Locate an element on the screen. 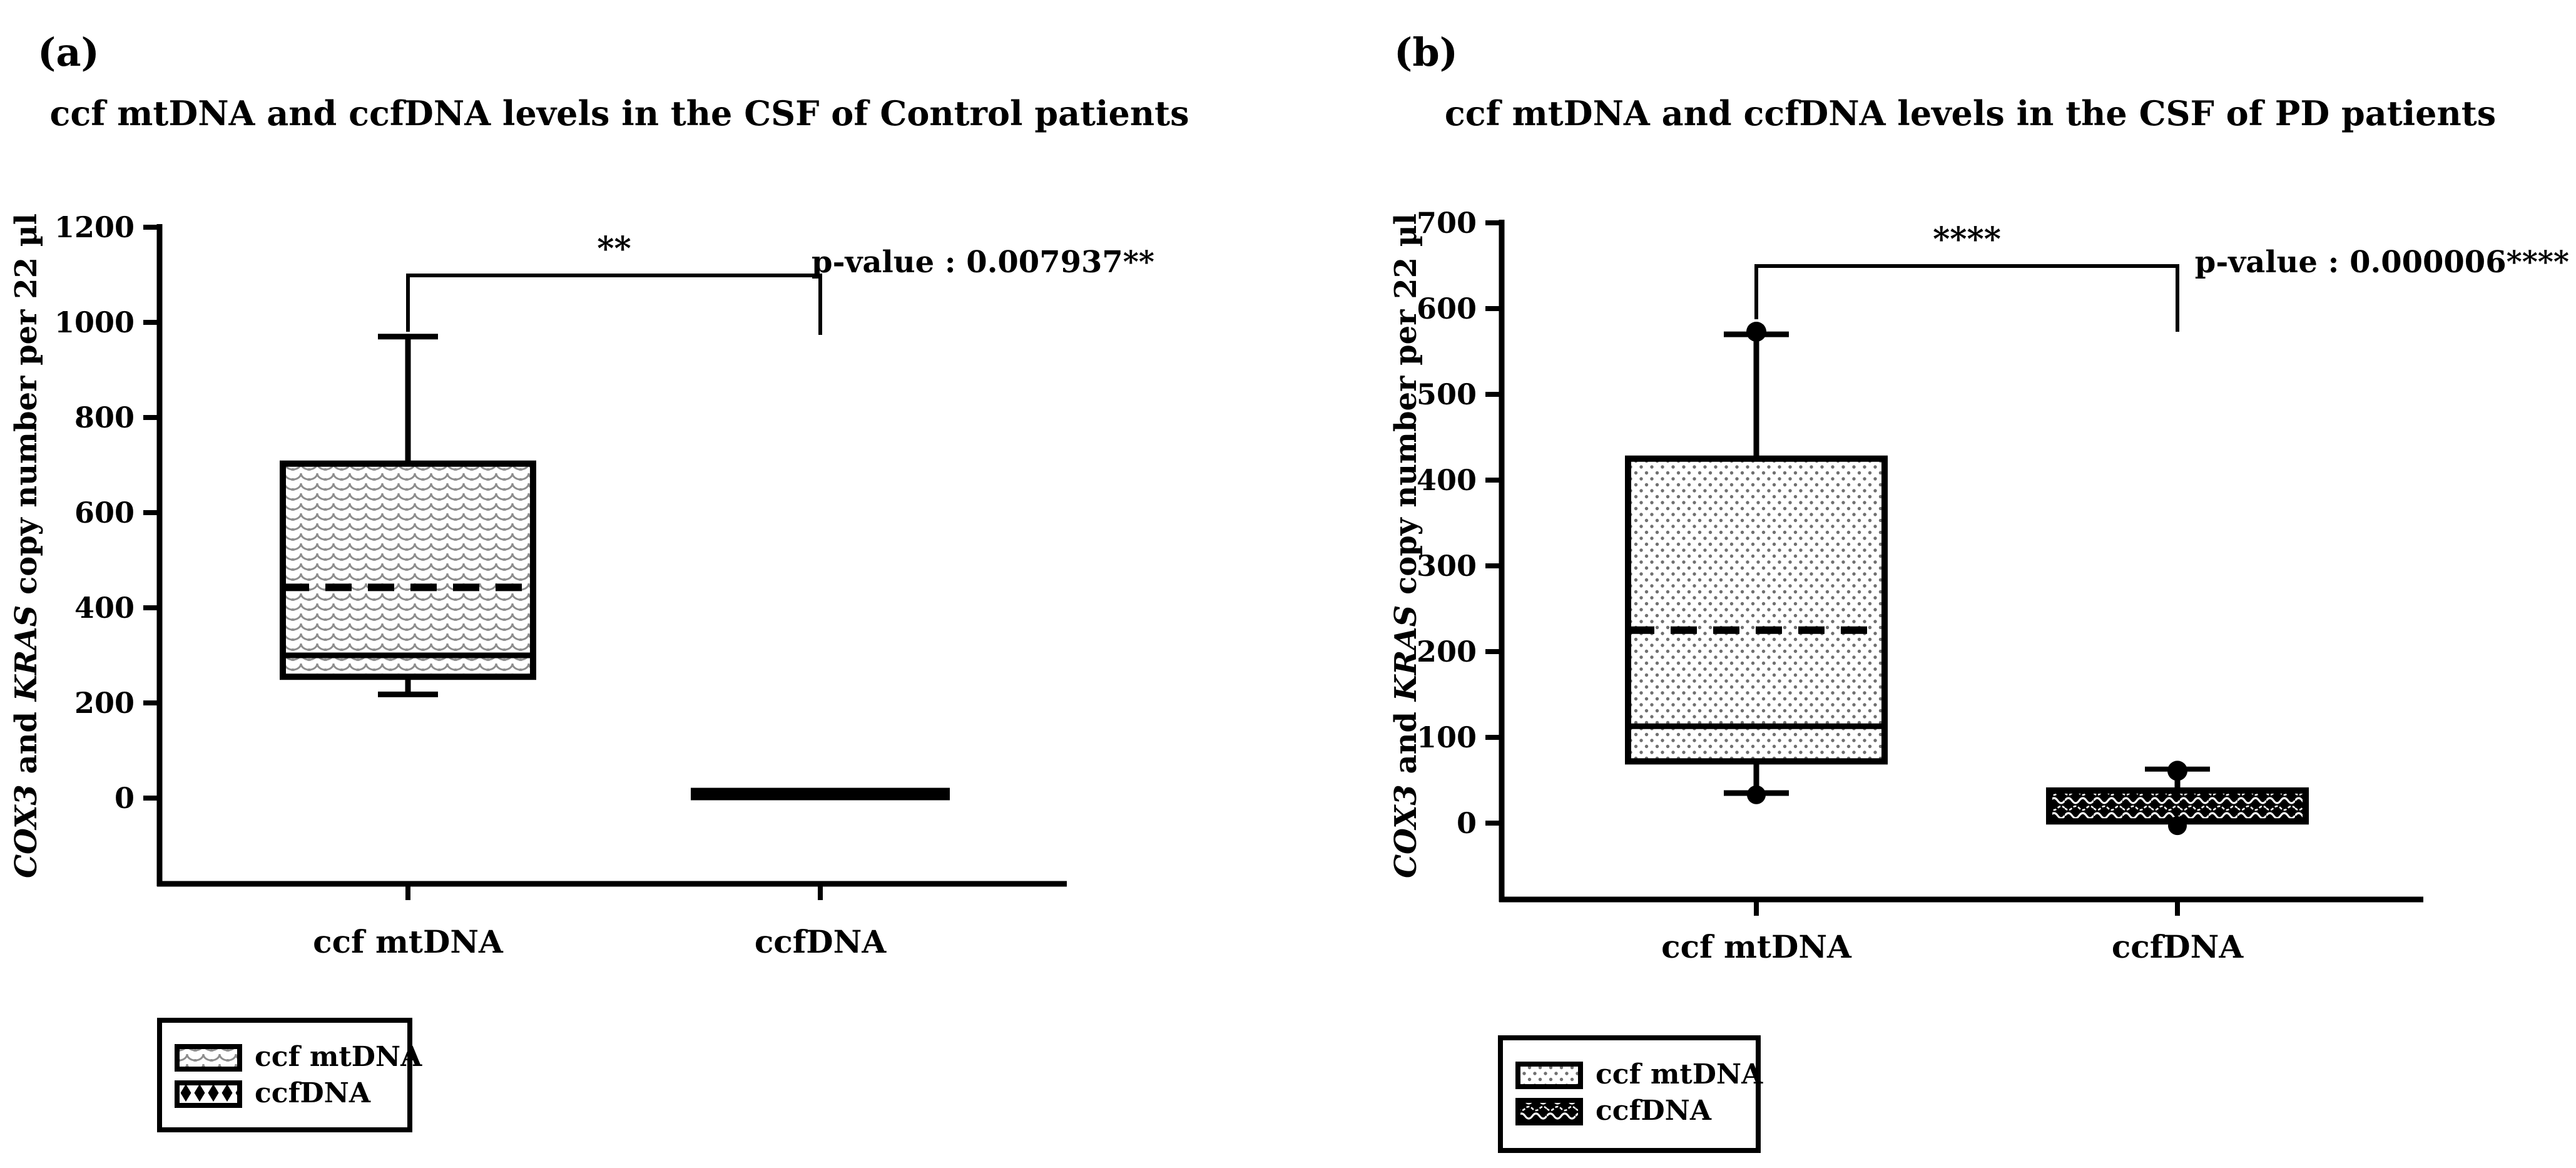  p-value-label: p-value : 0.007937** is located at coordinates (983, 262).